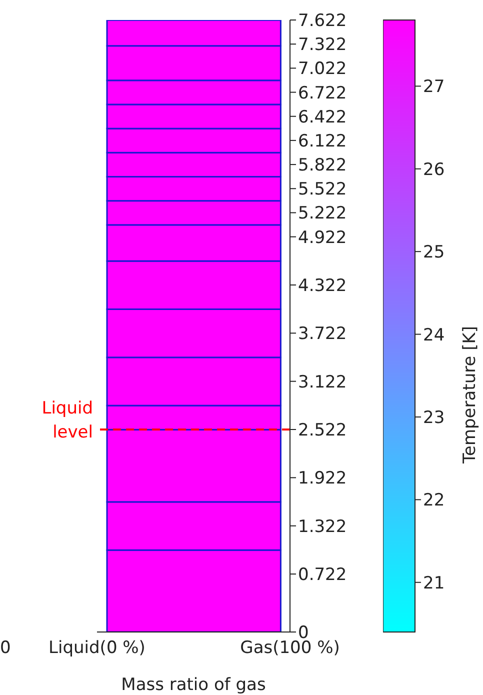 The width and height of the screenshot is (483, 695). Describe the element at coordinates (322, 382) in the screenshot. I see `y-tick-label: 3.122` at that location.